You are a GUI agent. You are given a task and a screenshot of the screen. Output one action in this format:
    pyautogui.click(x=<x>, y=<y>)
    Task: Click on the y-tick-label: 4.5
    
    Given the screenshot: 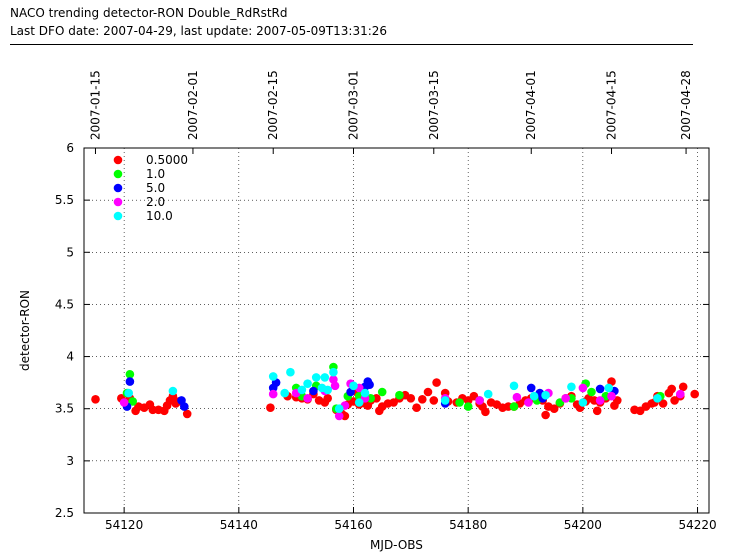 What is the action you would take?
    pyautogui.click(x=64, y=304)
    